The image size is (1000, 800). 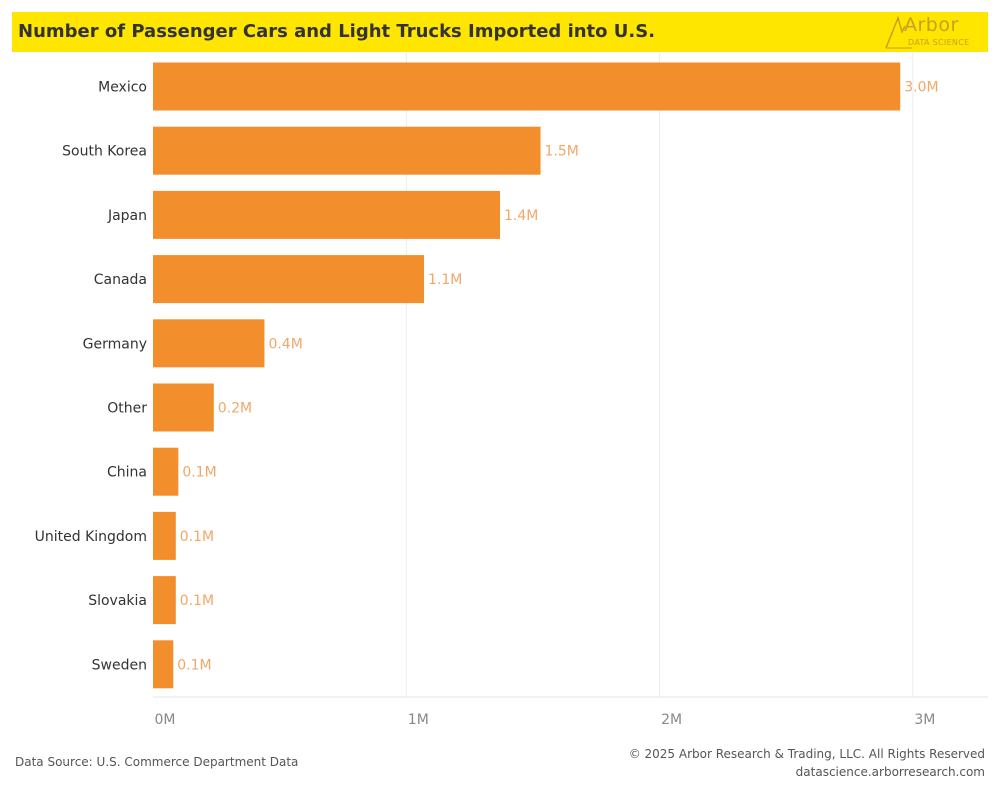 I want to click on category-label: Other, so click(x=127, y=409).